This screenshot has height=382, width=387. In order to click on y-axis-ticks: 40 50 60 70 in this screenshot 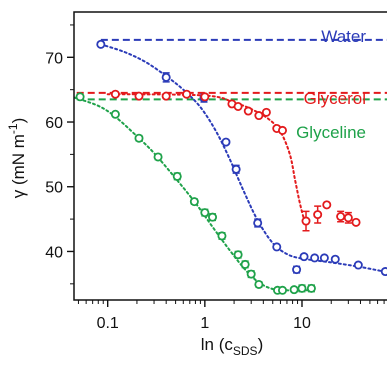, I will do `click(59, 154)`.